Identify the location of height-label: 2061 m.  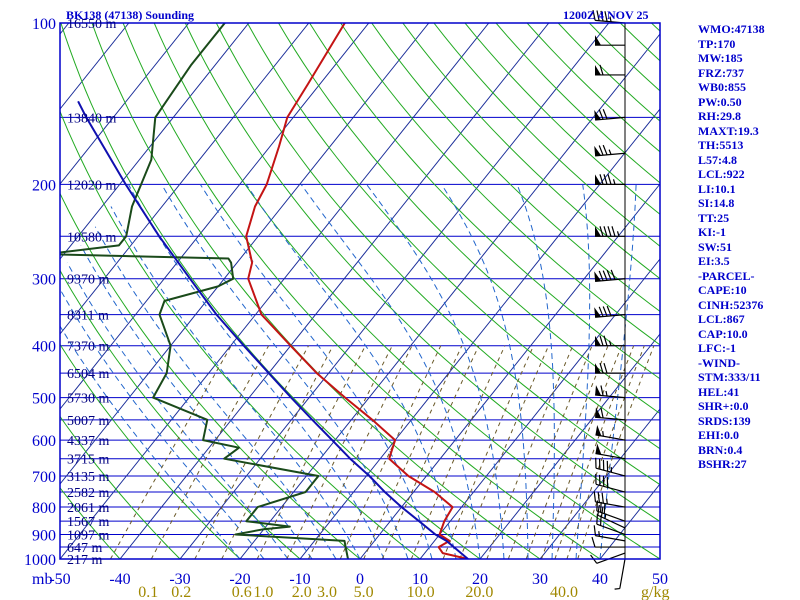
(88, 508).